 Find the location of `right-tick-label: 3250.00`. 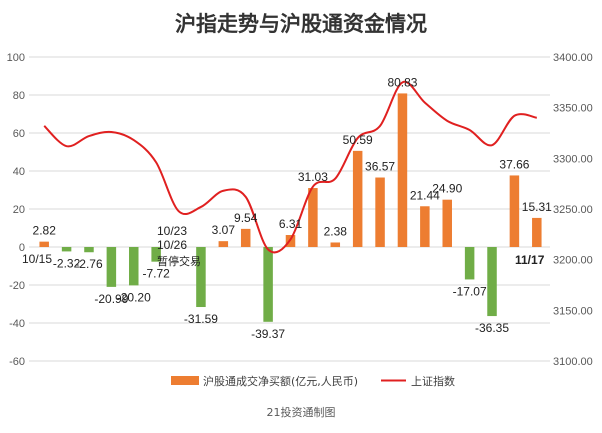

right-tick-label: 3250.00 is located at coordinates (573, 210).